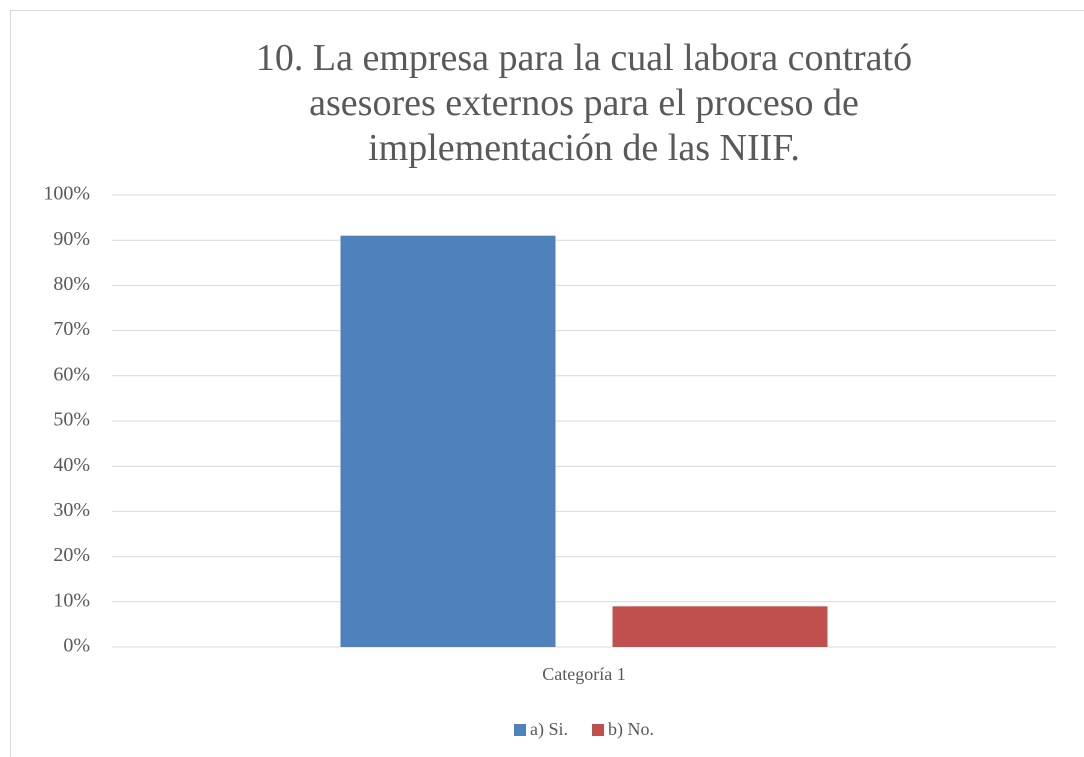 The image size is (1084, 757). What do you see at coordinates (76, 646) in the screenshot?
I see `y-tick-label: 0%` at bounding box center [76, 646].